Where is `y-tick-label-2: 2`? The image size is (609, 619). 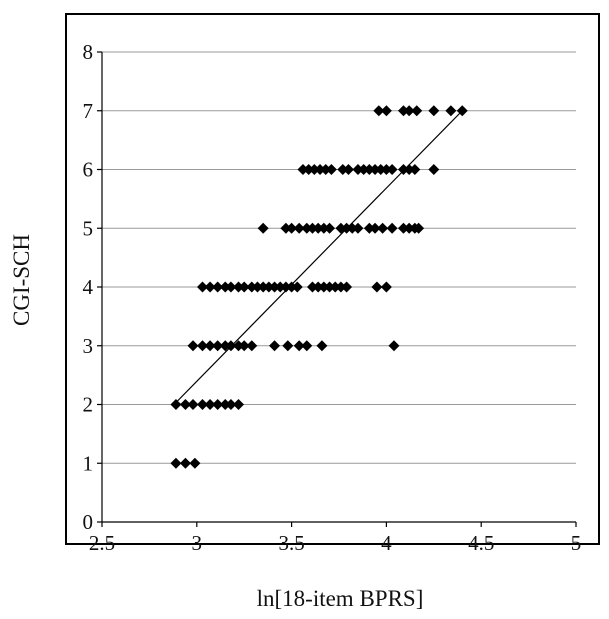 y-tick-label-2: 2 is located at coordinates (88, 405).